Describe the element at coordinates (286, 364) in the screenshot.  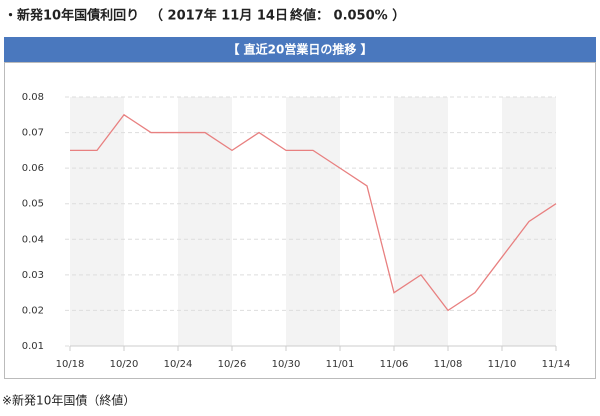
I see `x-tick-label: 10/30` at that location.